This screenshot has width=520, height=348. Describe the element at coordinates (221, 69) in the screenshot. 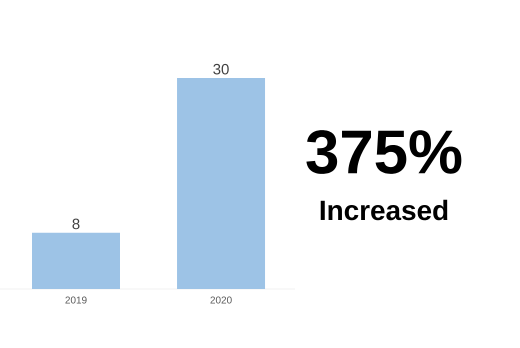

I see `data-label: 30` at that location.